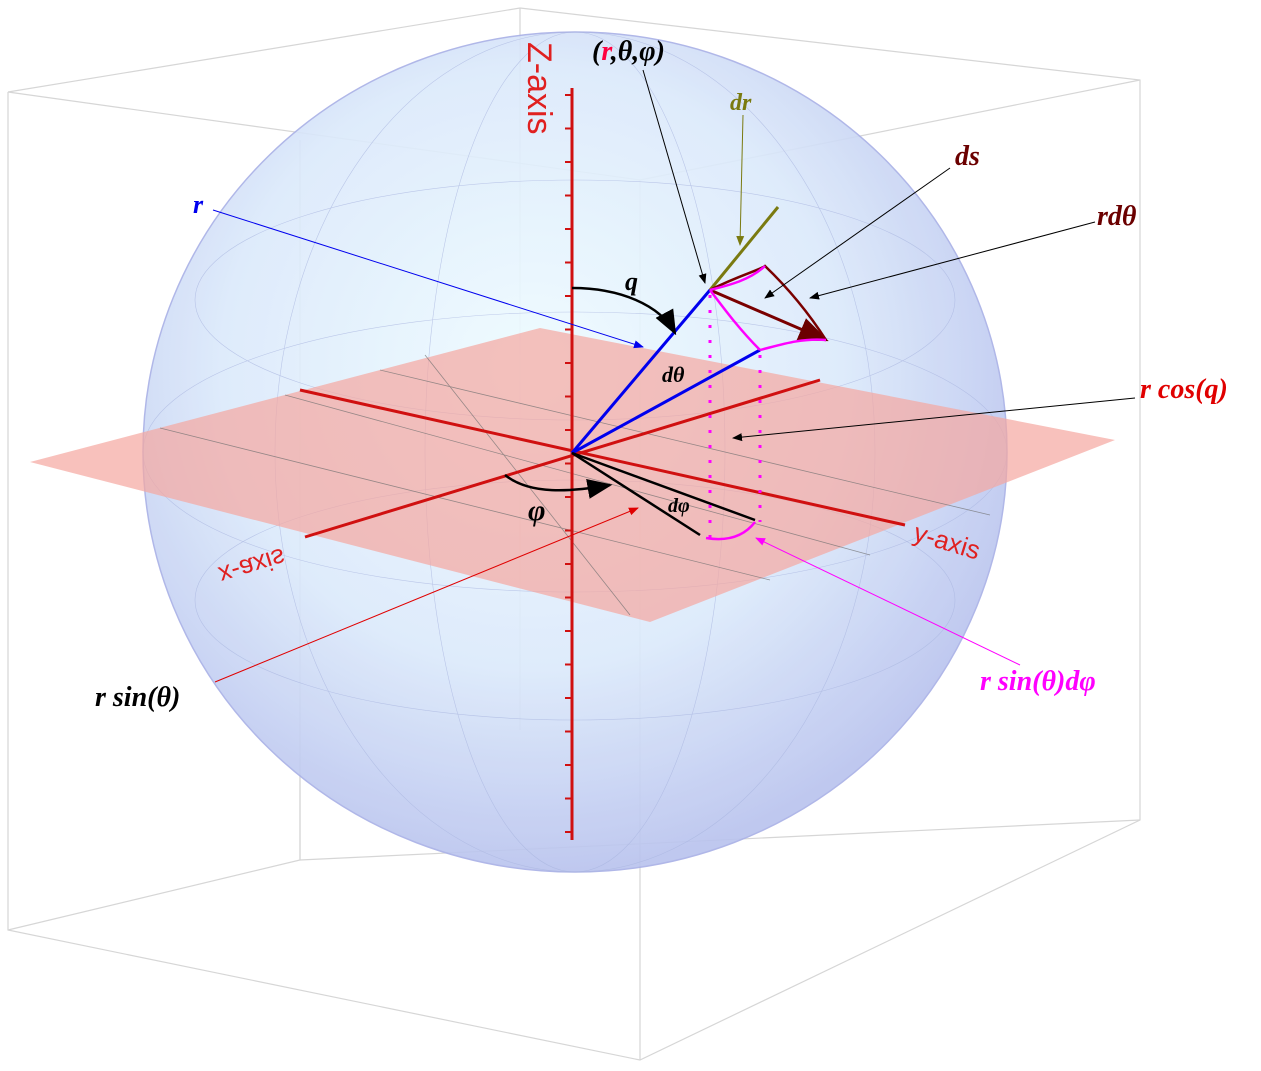 The height and width of the screenshot is (1071, 1261). I want to click on point-label: (r,θ,φ), so click(628, 51).